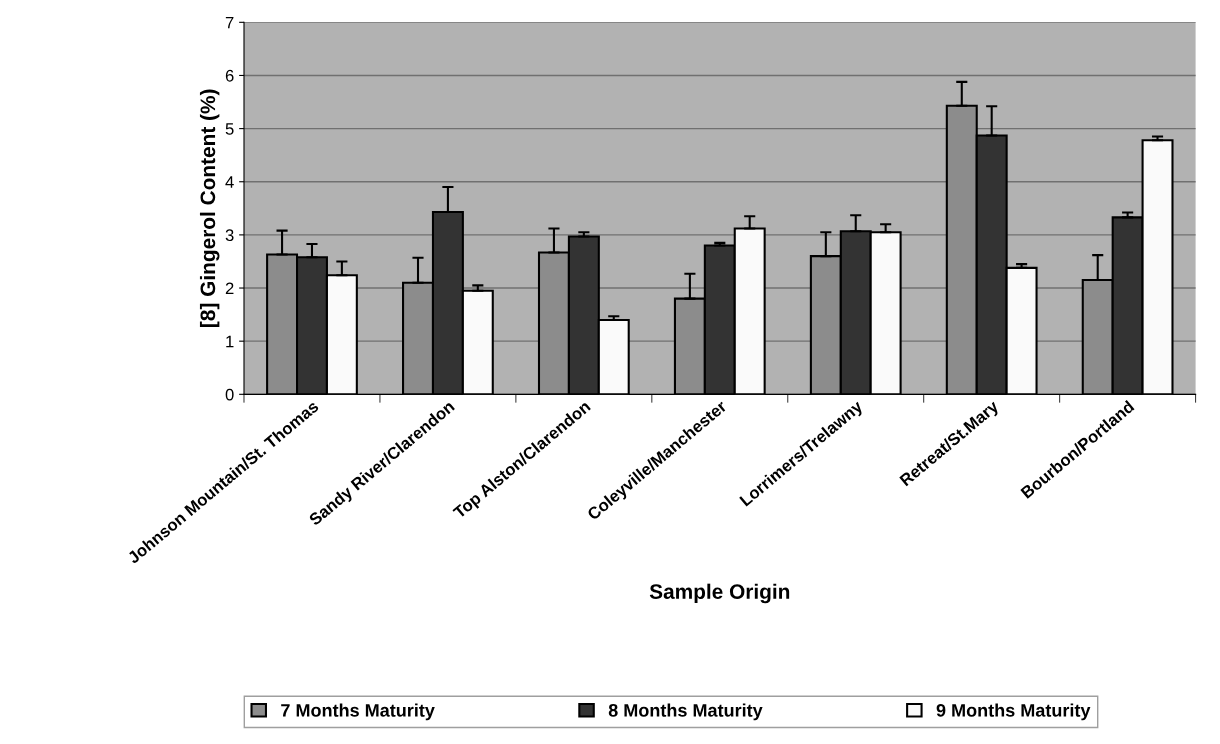  I want to click on y-tick-label: 3, so click(229, 235).